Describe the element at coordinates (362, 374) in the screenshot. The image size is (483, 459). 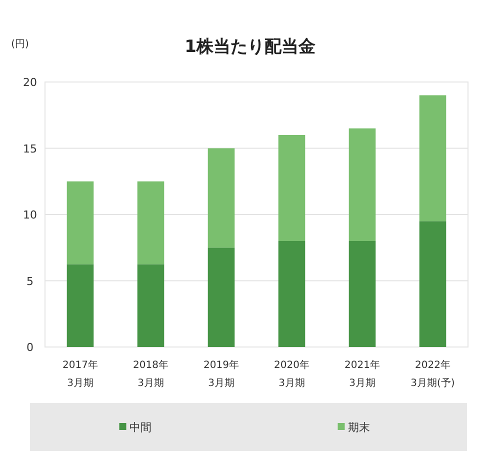
I see `x-tick-label: 2021年 3月期` at that location.